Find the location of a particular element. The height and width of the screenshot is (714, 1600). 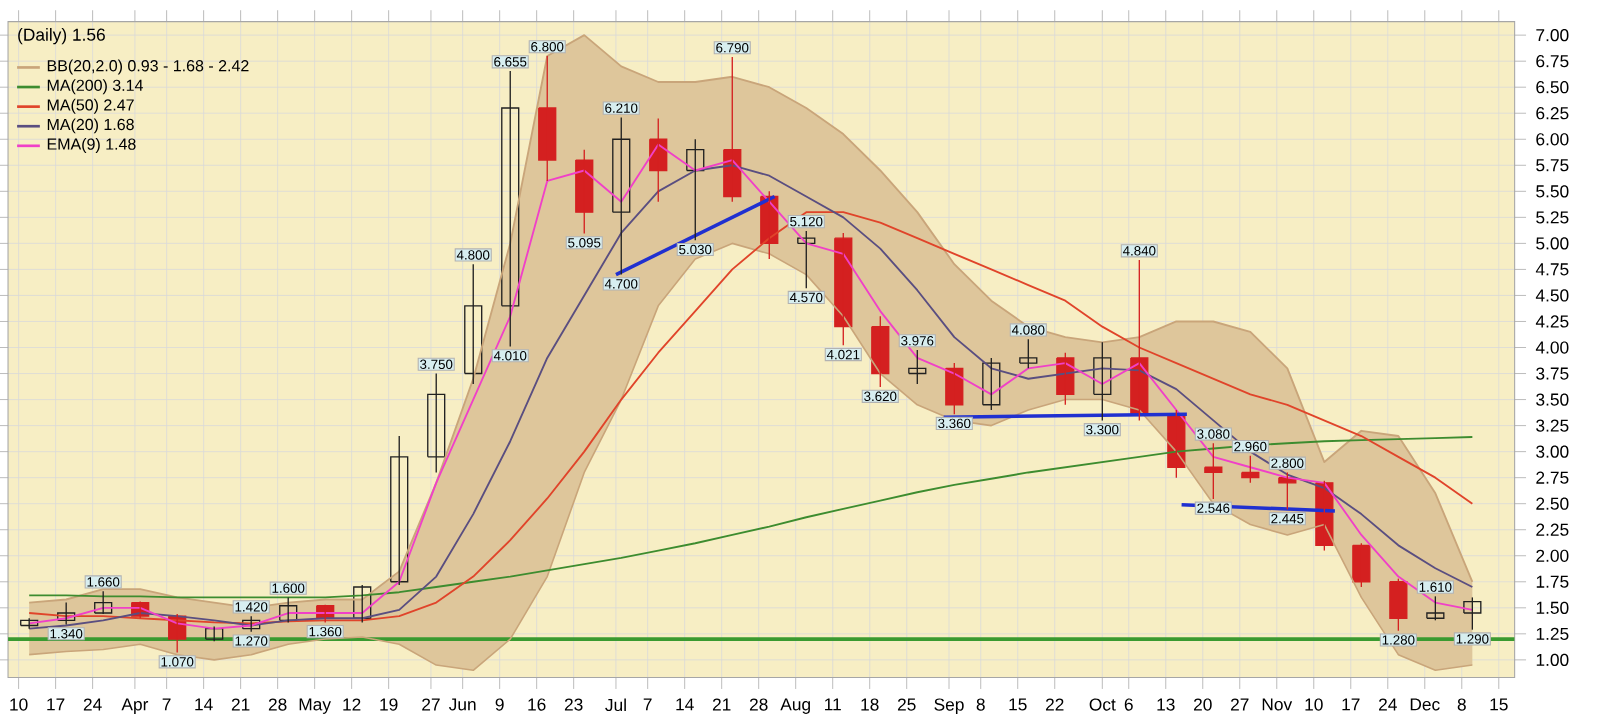

y-tick-label: 5.25 is located at coordinates (1552, 217).